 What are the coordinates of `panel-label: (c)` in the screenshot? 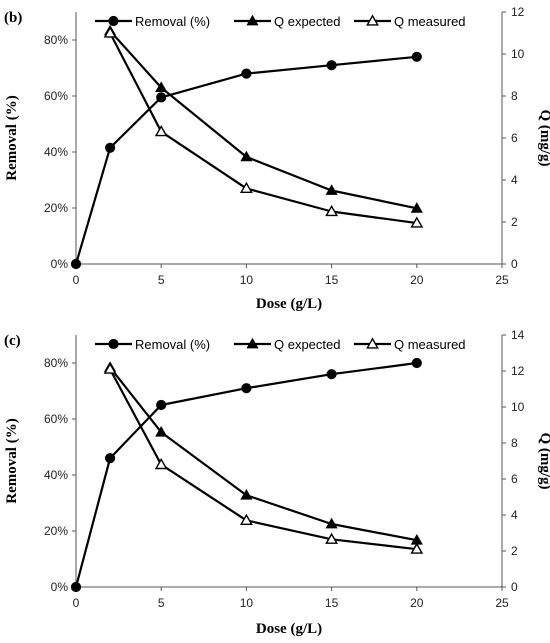 It's located at (12, 341).